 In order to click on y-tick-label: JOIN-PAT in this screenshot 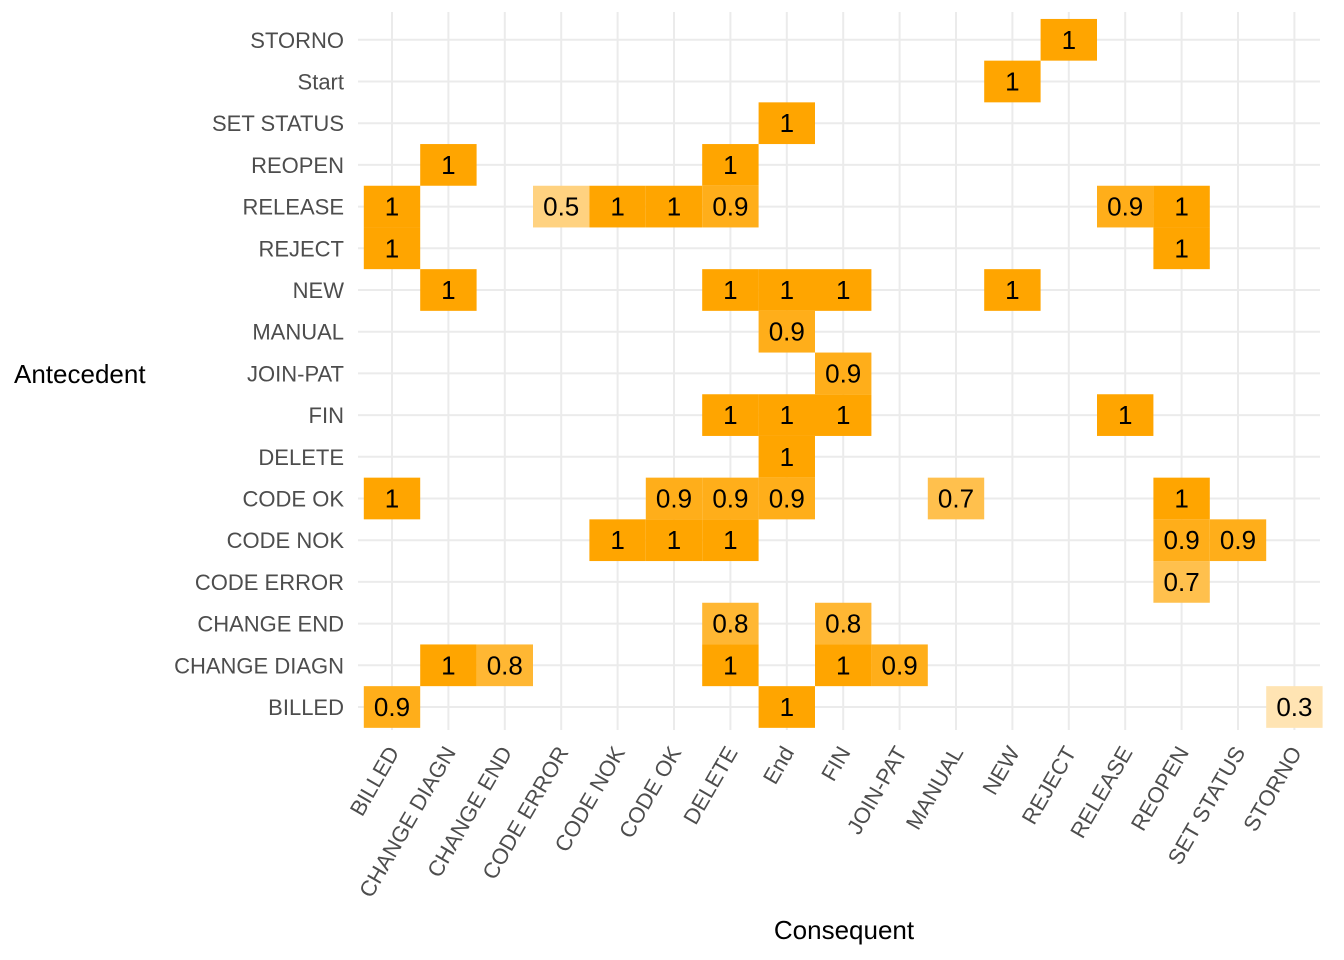, I will do `click(295, 373)`.